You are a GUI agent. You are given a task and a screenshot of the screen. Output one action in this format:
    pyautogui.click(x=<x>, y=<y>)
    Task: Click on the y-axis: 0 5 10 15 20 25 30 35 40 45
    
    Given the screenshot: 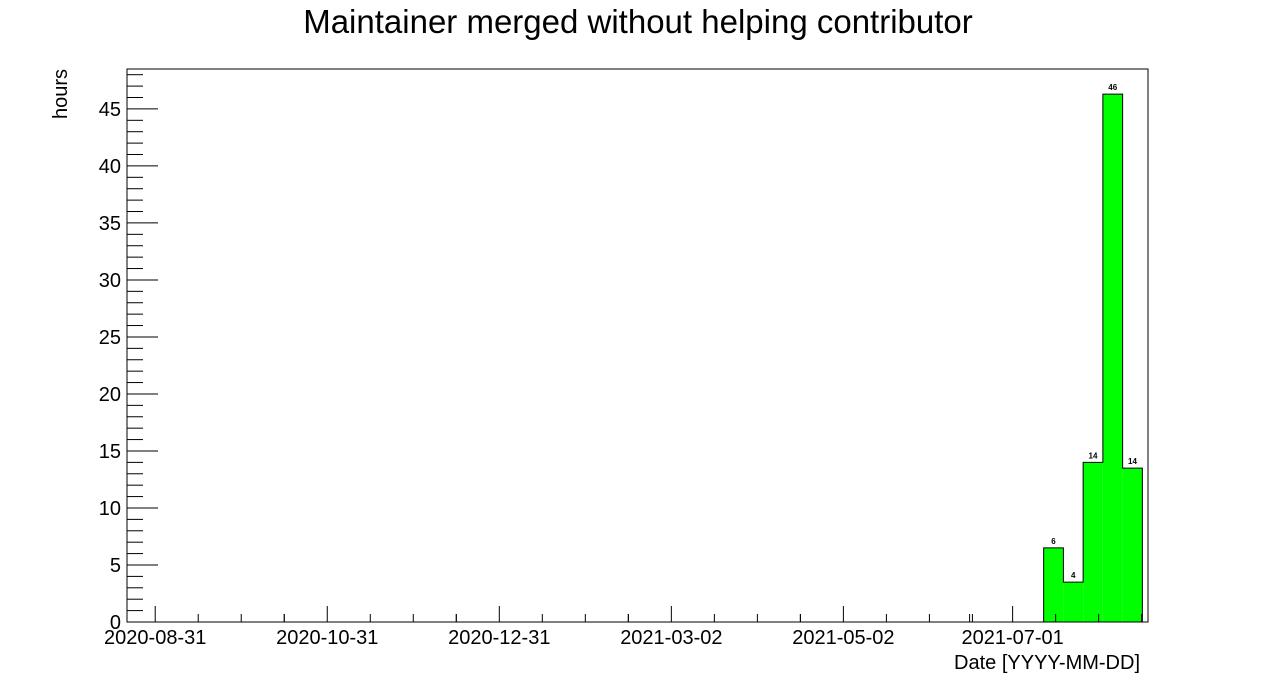 What is the action you would take?
    pyautogui.click(x=128, y=354)
    